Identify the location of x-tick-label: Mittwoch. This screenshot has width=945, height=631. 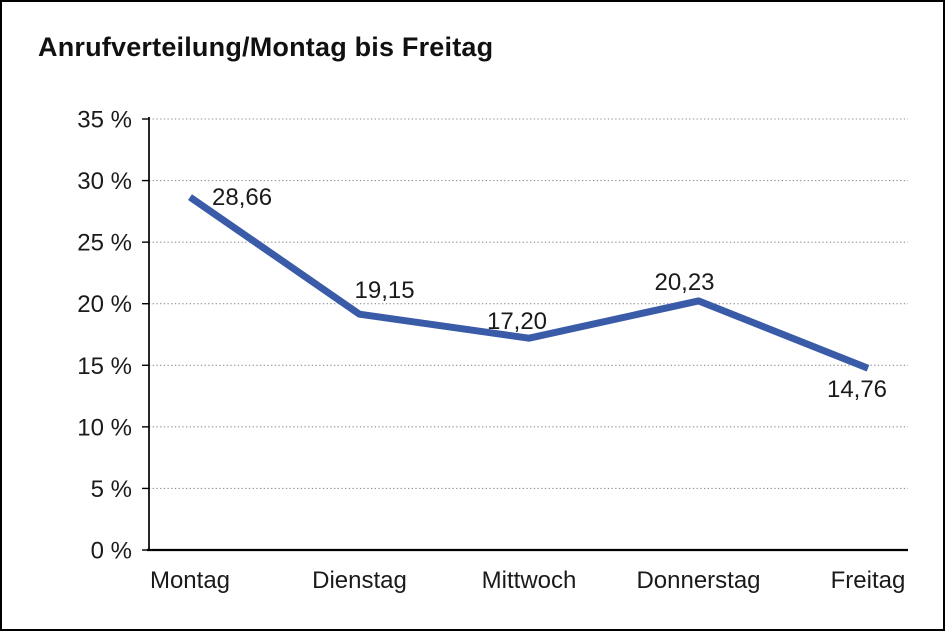
(529, 580).